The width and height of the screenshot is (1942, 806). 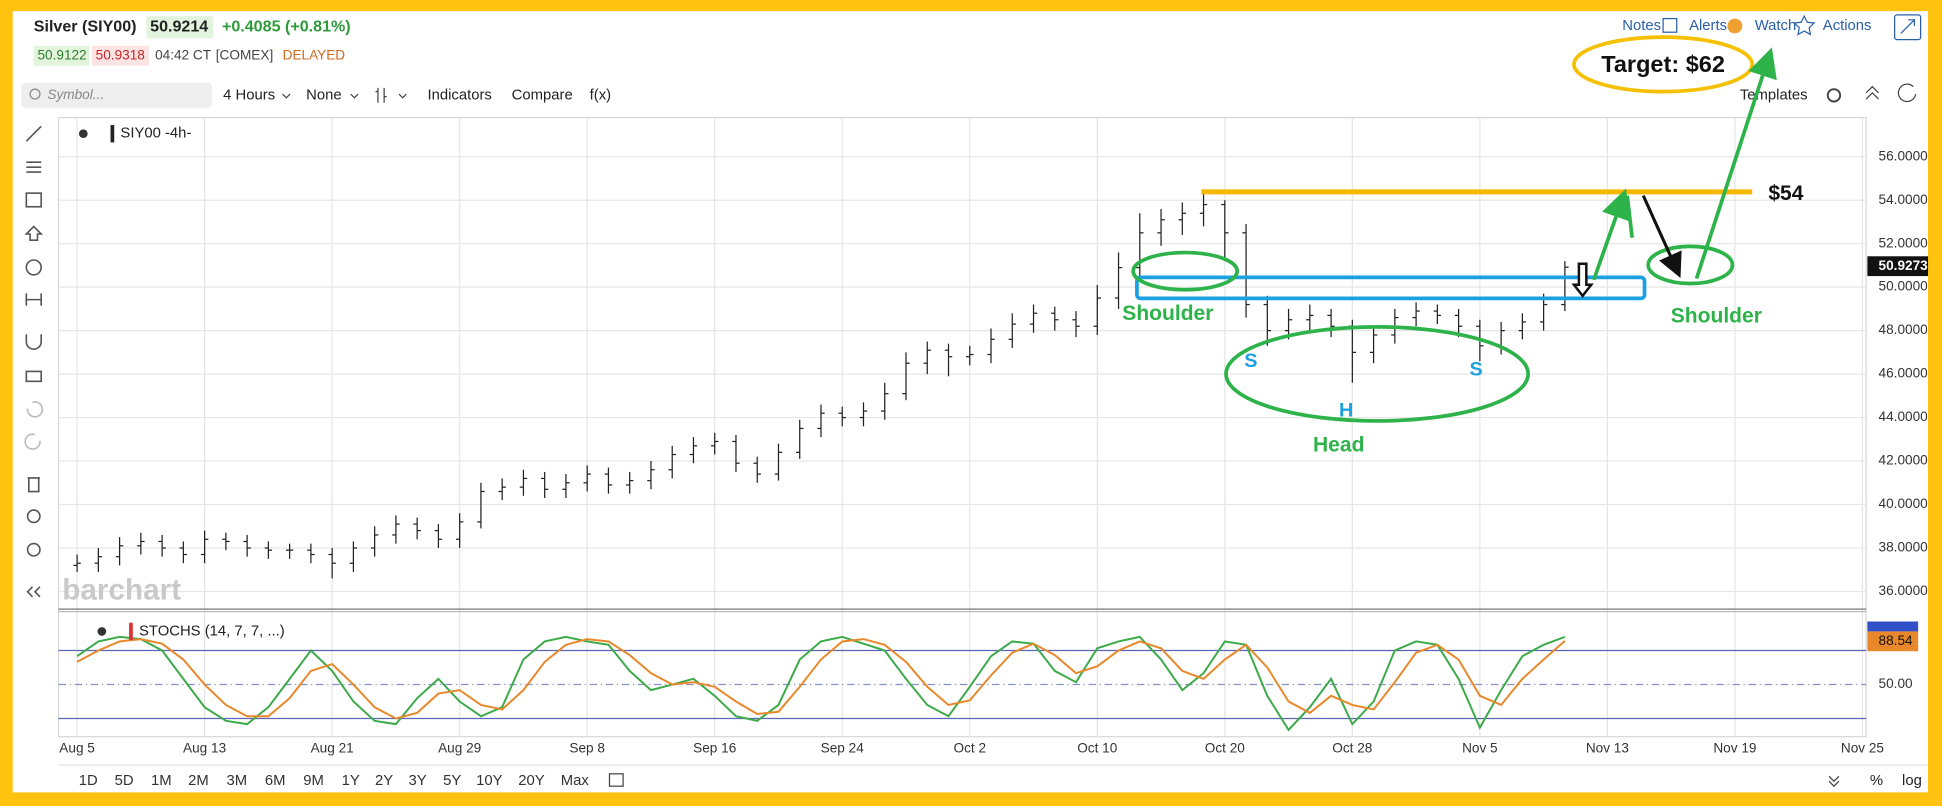 I want to click on target-arrow, so click(x=1735, y=163).